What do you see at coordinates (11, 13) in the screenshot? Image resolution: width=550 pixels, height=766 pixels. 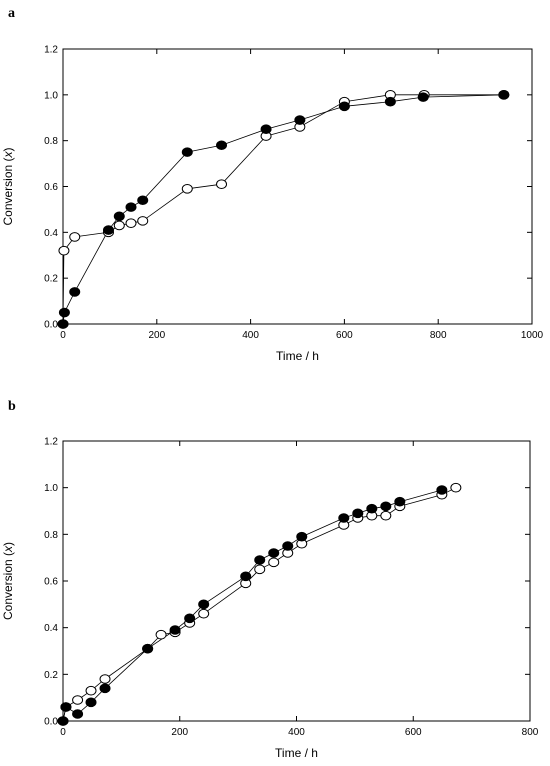 I see `panel-label: a` at bounding box center [11, 13].